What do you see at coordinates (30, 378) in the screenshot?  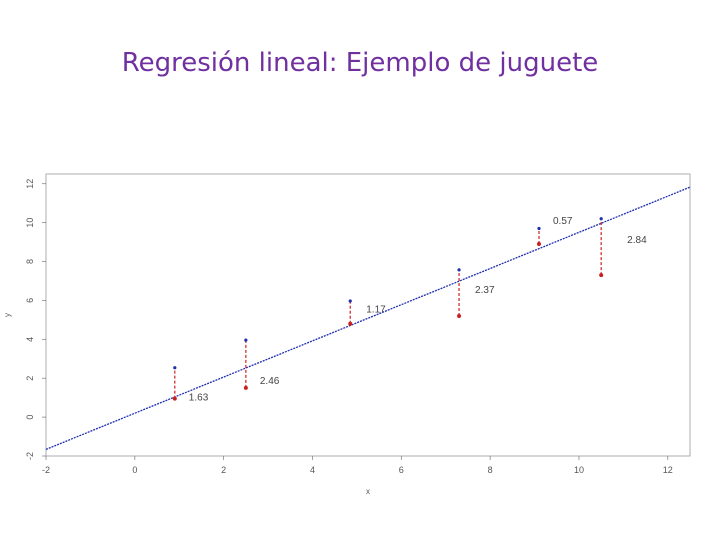 I see `y-tick-label: 2` at bounding box center [30, 378].